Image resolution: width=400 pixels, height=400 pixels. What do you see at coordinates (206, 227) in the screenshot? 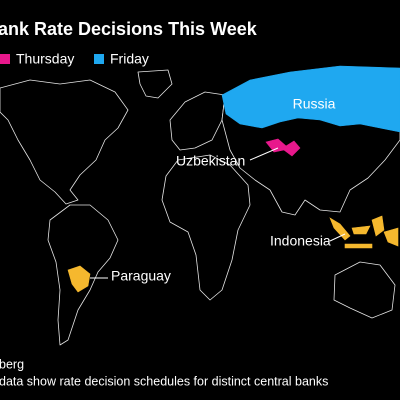
I see `africa` at bounding box center [206, 227].